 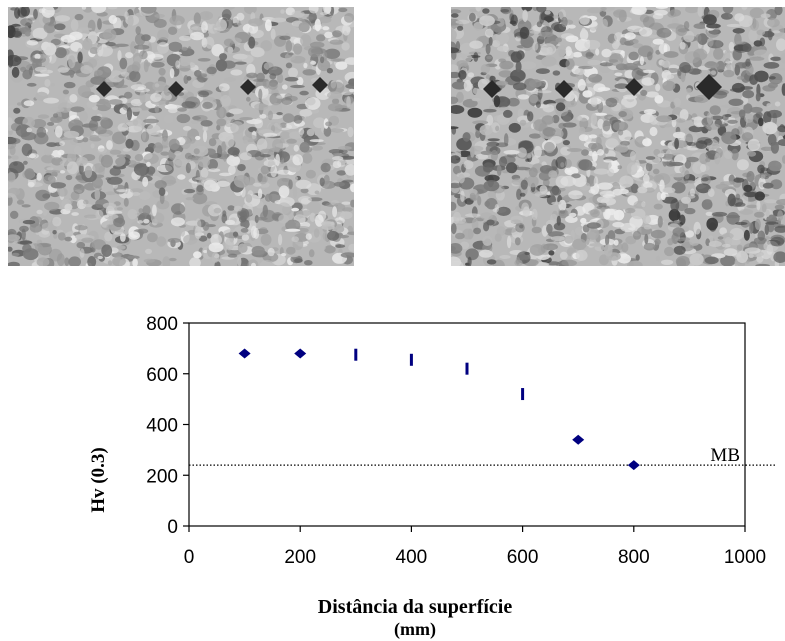 What do you see at coordinates (162, 324) in the screenshot?
I see `y-tick-label: 800` at bounding box center [162, 324].